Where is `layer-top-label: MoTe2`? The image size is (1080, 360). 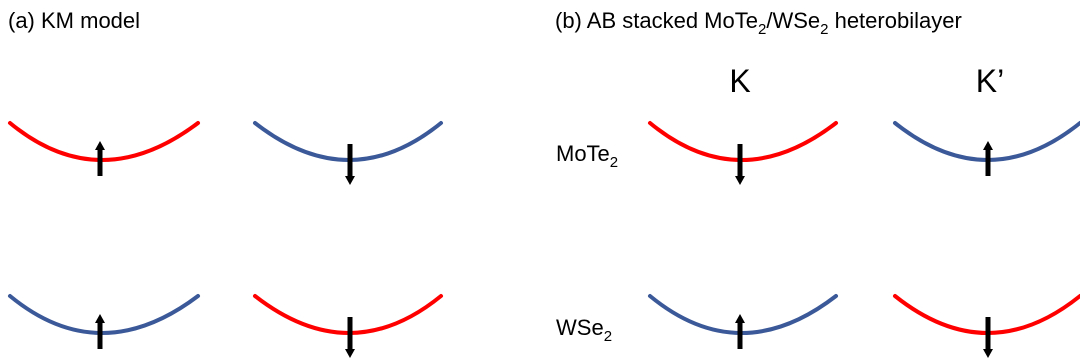 layer-top-label: MoTe2 is located at coordinates (587, 156).